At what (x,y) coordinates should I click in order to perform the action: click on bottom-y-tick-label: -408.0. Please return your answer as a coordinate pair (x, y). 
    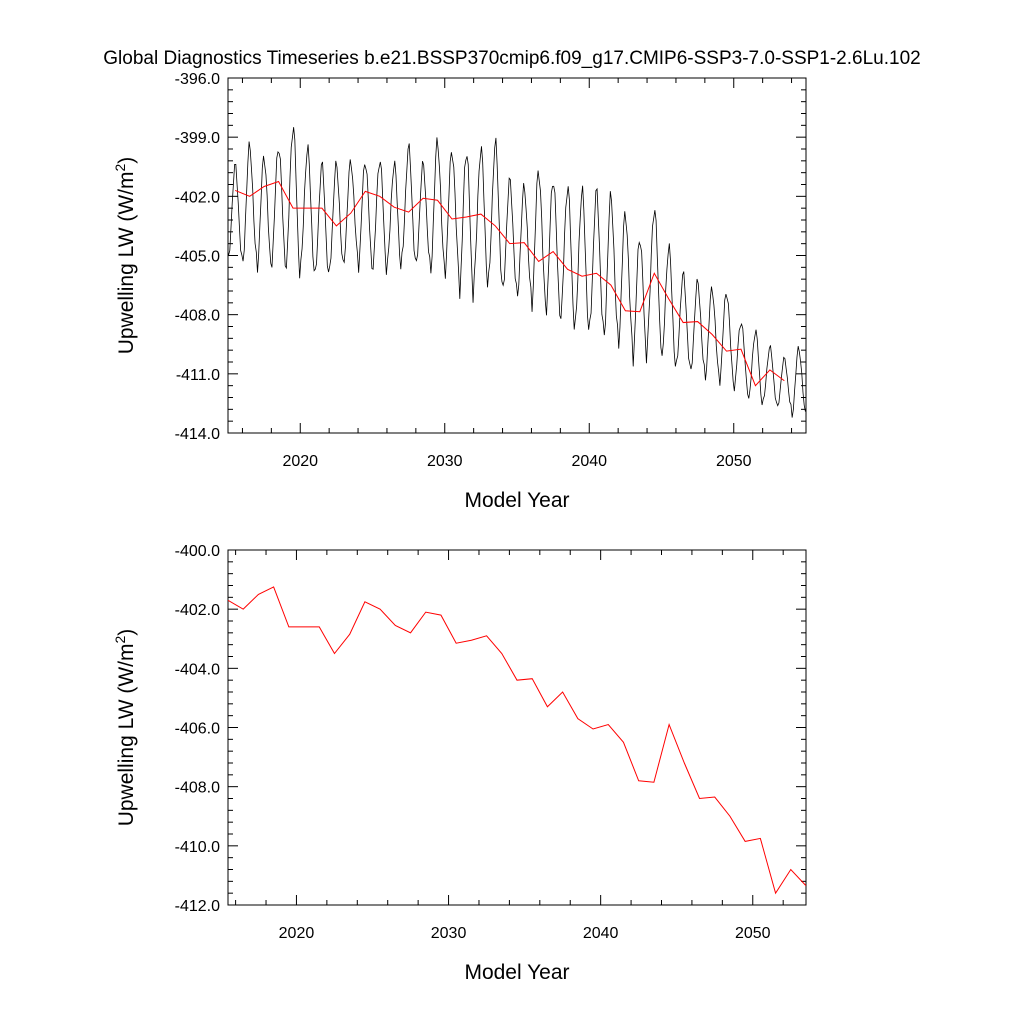
    Looking at the image, I should click on (197, 788).